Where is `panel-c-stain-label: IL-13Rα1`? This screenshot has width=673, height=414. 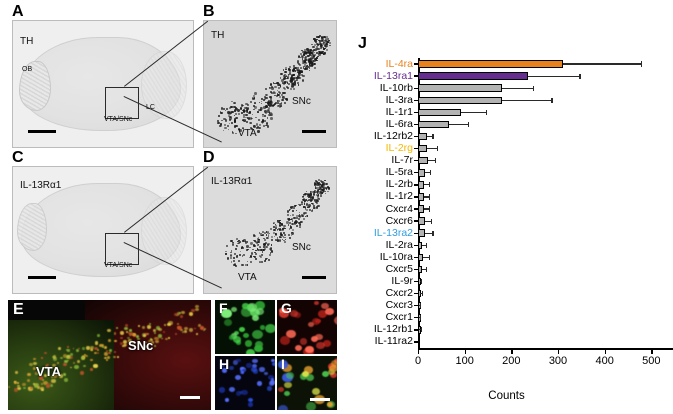
panel-c-stain-label: IL-13Rα1 is located at coordinates (41, 185).